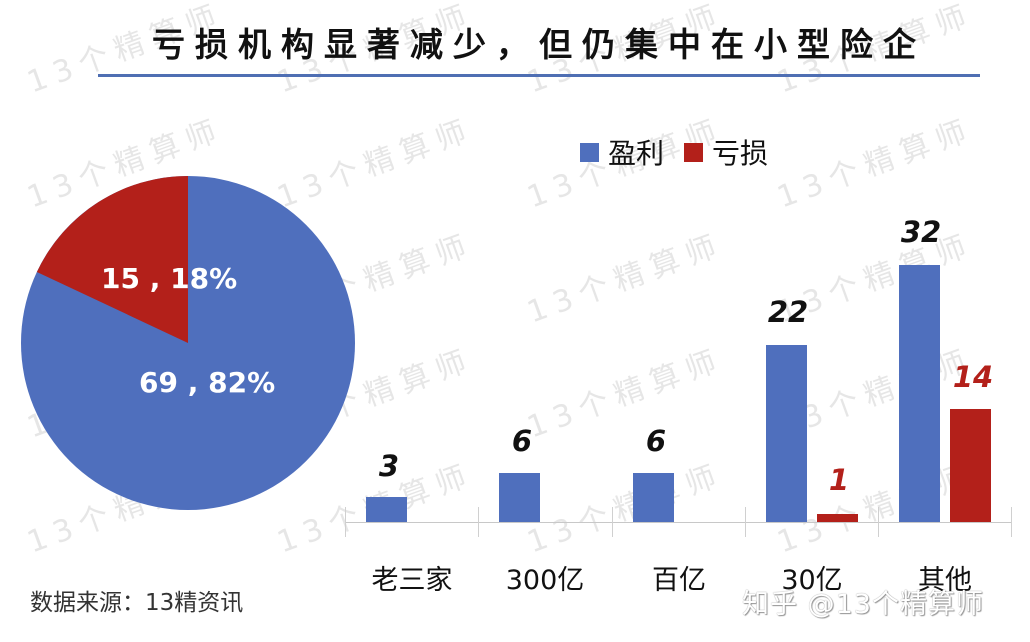 The image size is (1030, 642). I want to click on zhihu-watermark: 知乎 @13个精算师, so click(863, 604).